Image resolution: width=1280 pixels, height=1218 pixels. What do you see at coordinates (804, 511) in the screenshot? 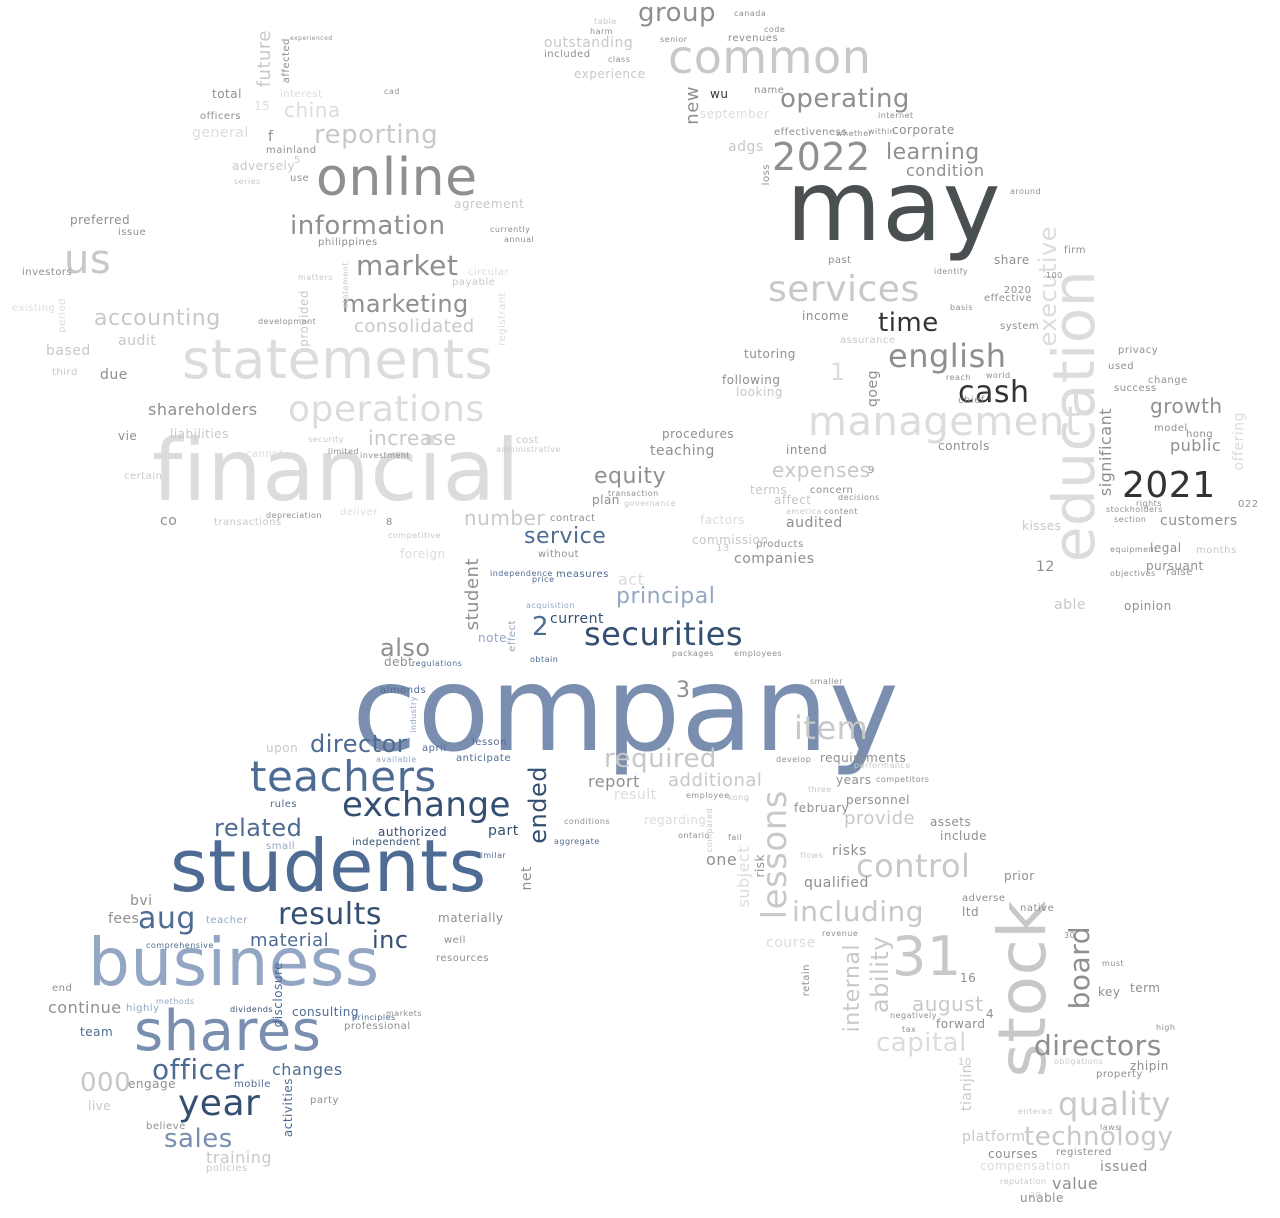
I see `word-america: america` at bounding box center [804, 511].